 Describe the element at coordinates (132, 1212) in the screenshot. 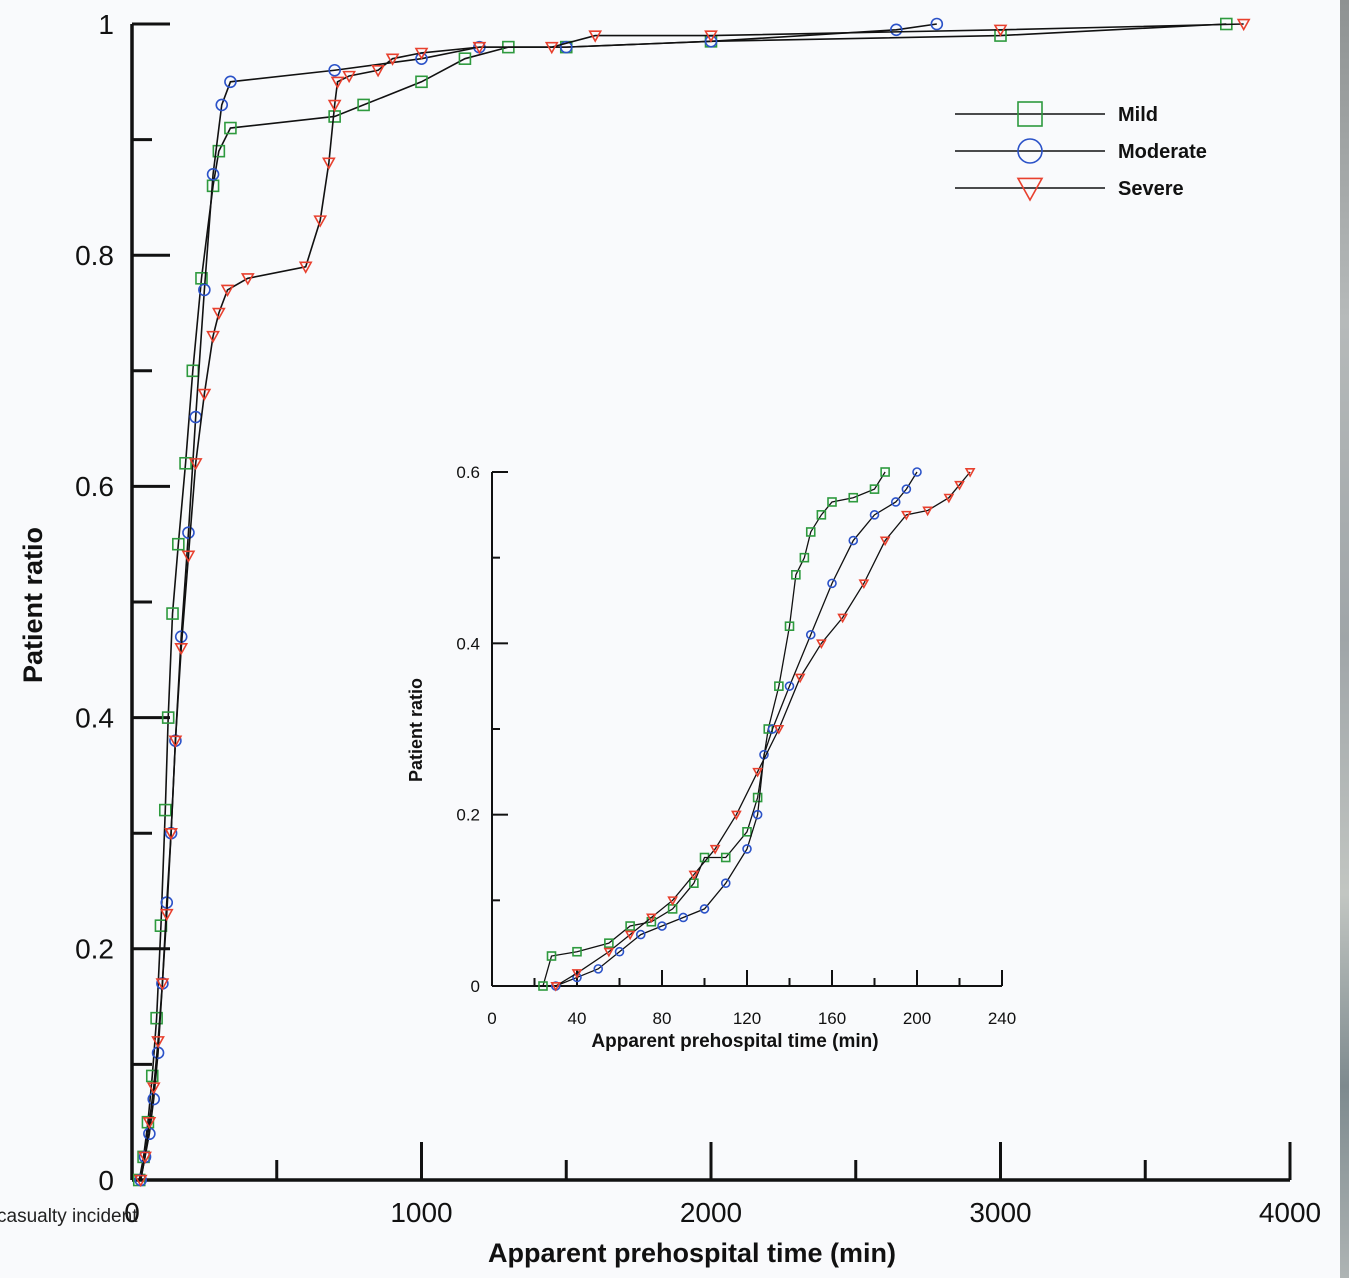

I see `main-x-tick-label: 0` at that location.